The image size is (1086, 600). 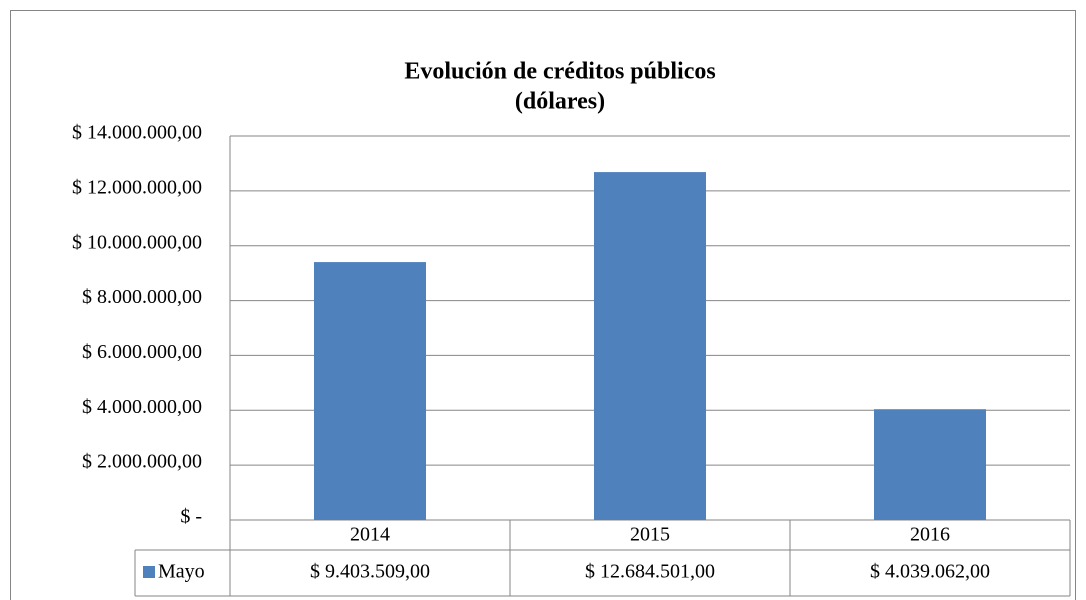 I want to click on y-tick-label: $ 8.000.000,00, so click(x=142, y=297).